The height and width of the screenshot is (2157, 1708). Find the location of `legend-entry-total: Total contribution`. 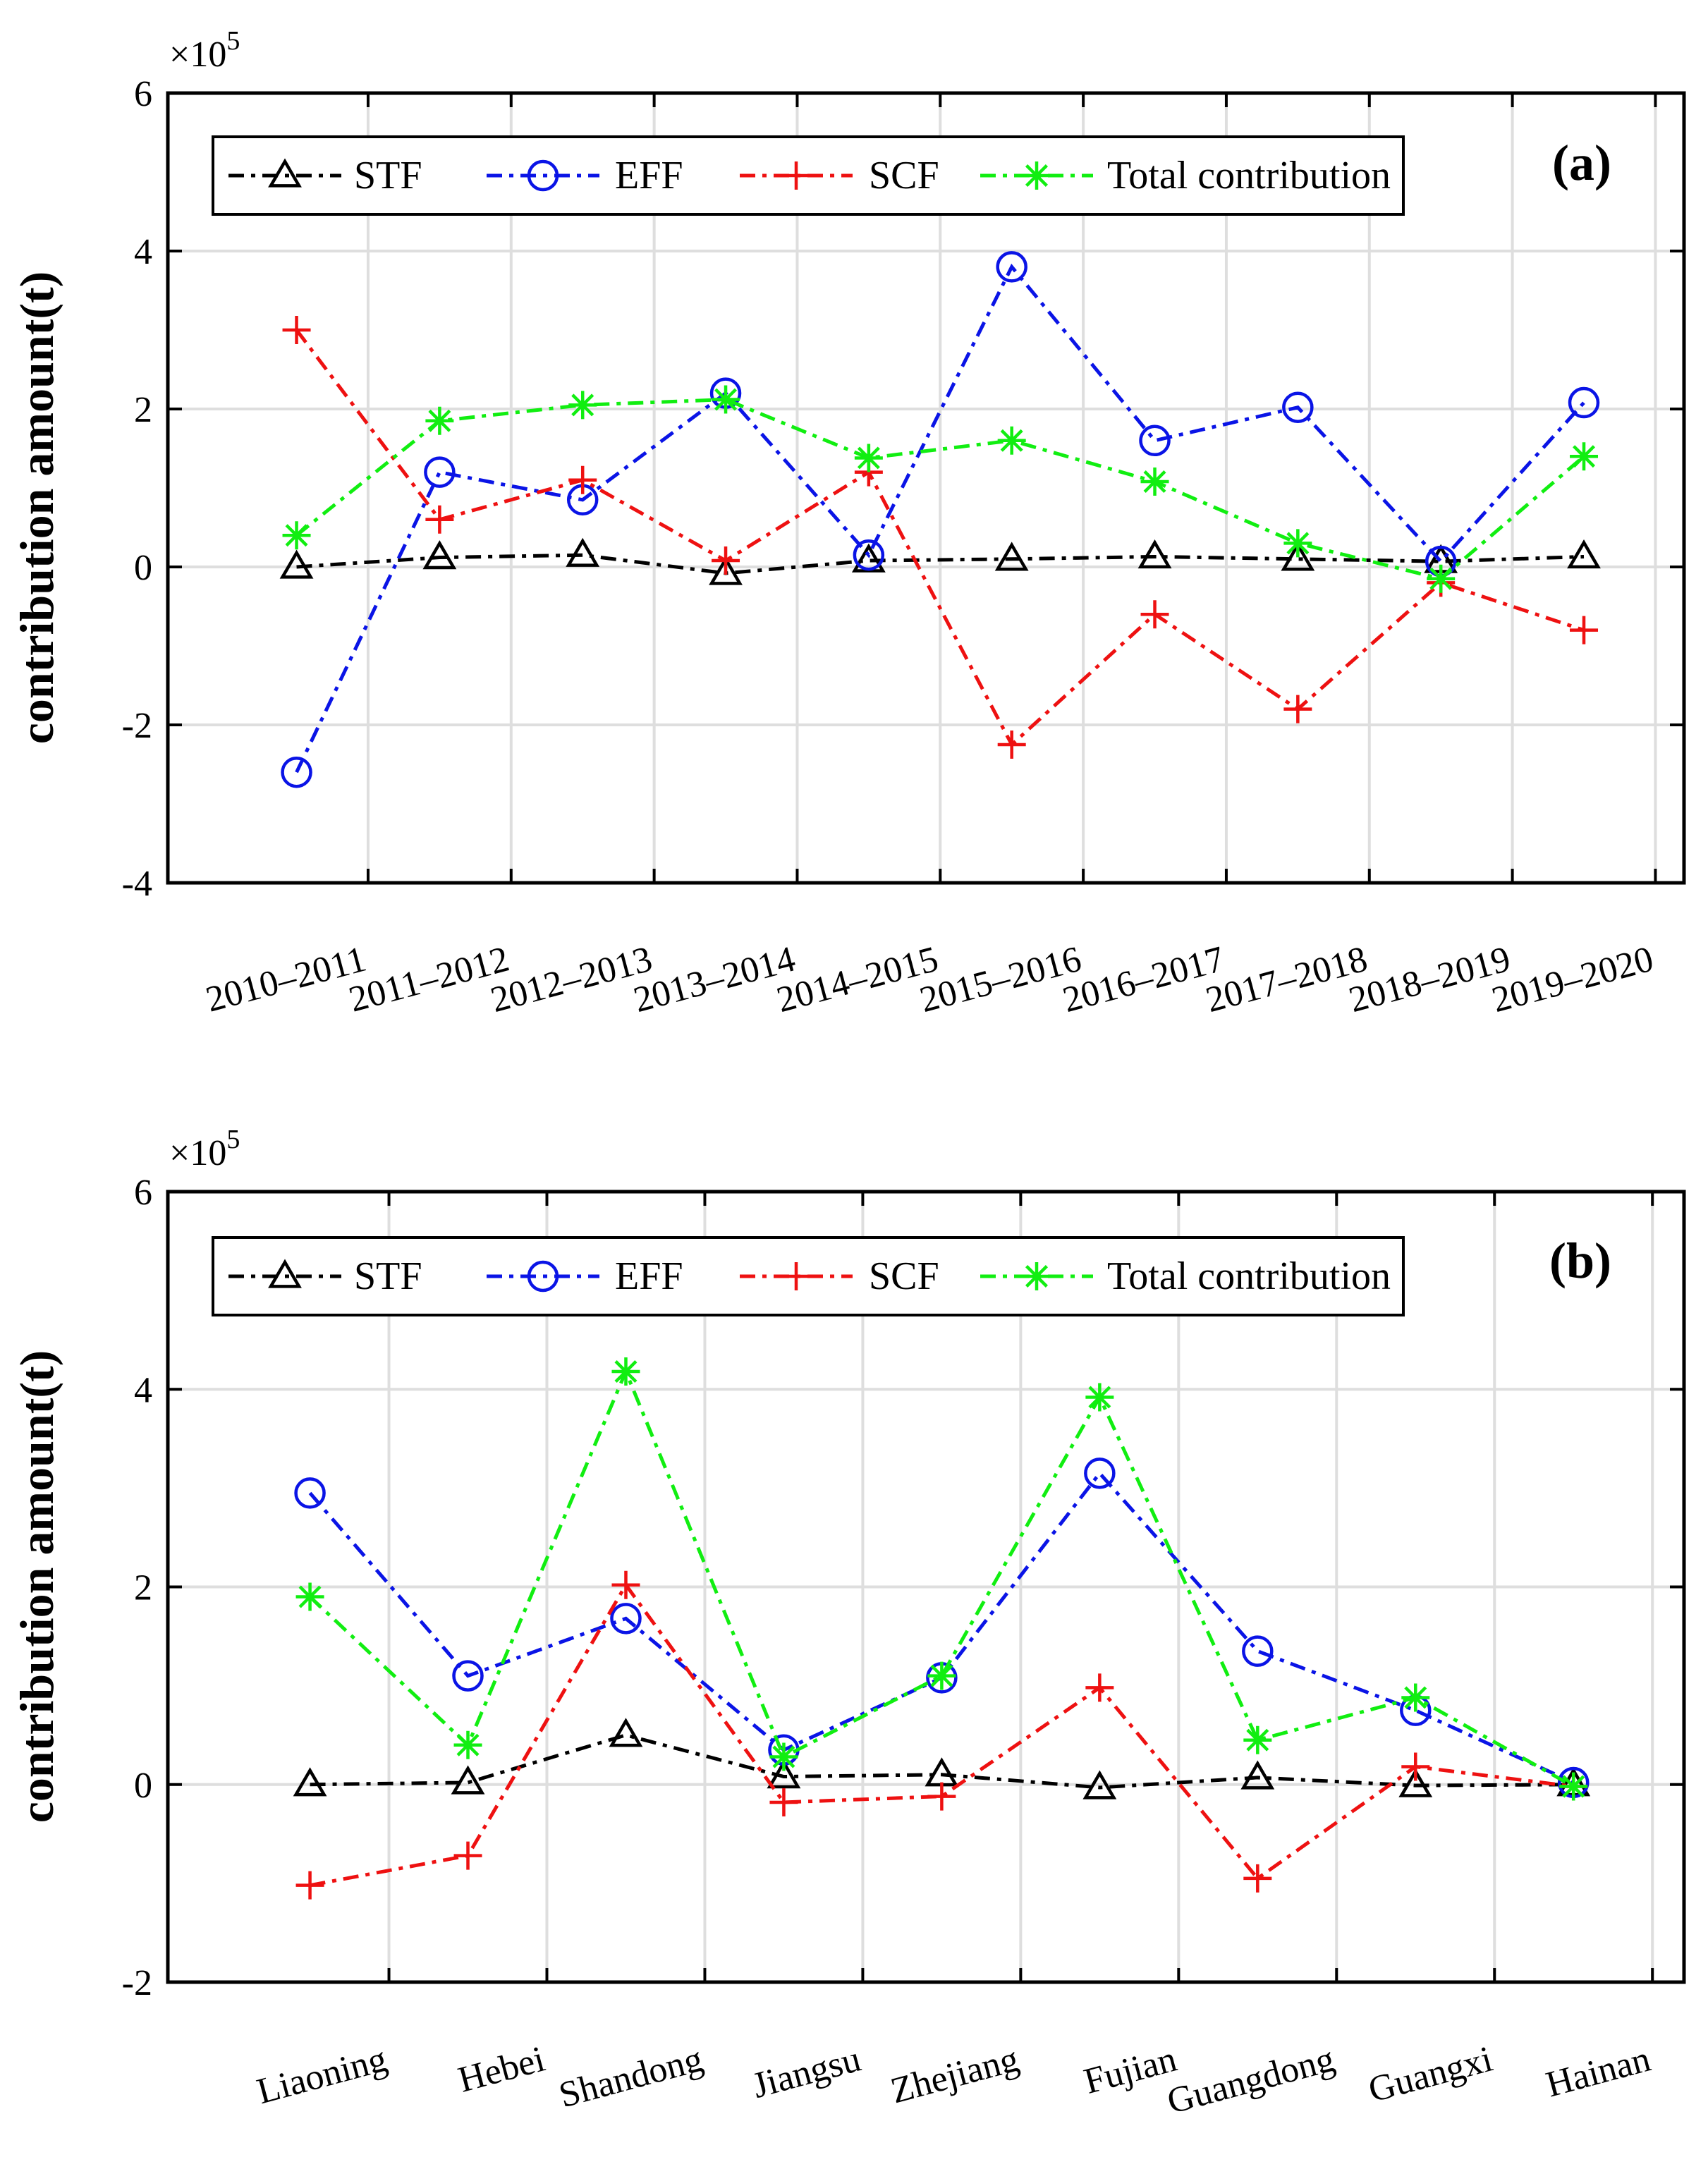

legend-entry-total: Total contribution is located at coordinates (1185, 1276).